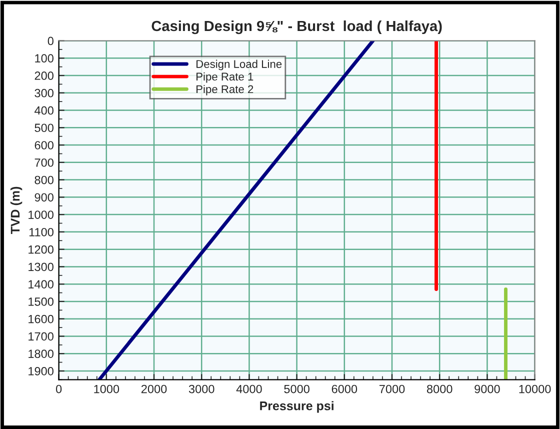  I want to click on y-tick-label: 1800, so click(41, 354).